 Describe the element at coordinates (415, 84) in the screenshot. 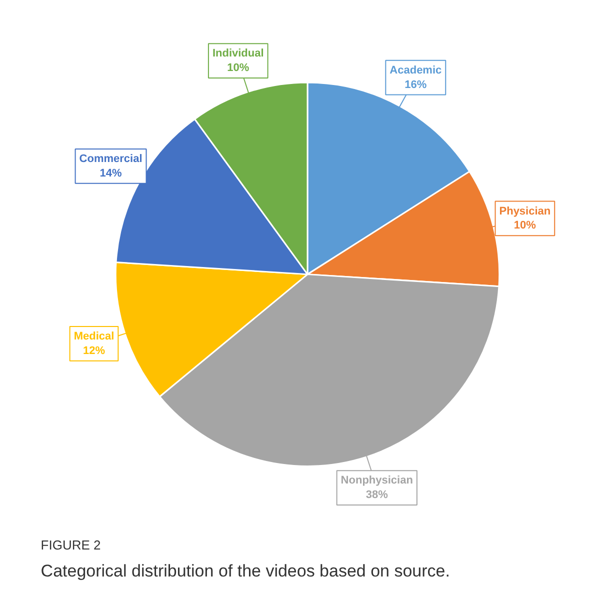

I see `data-label: 16%` at that location.